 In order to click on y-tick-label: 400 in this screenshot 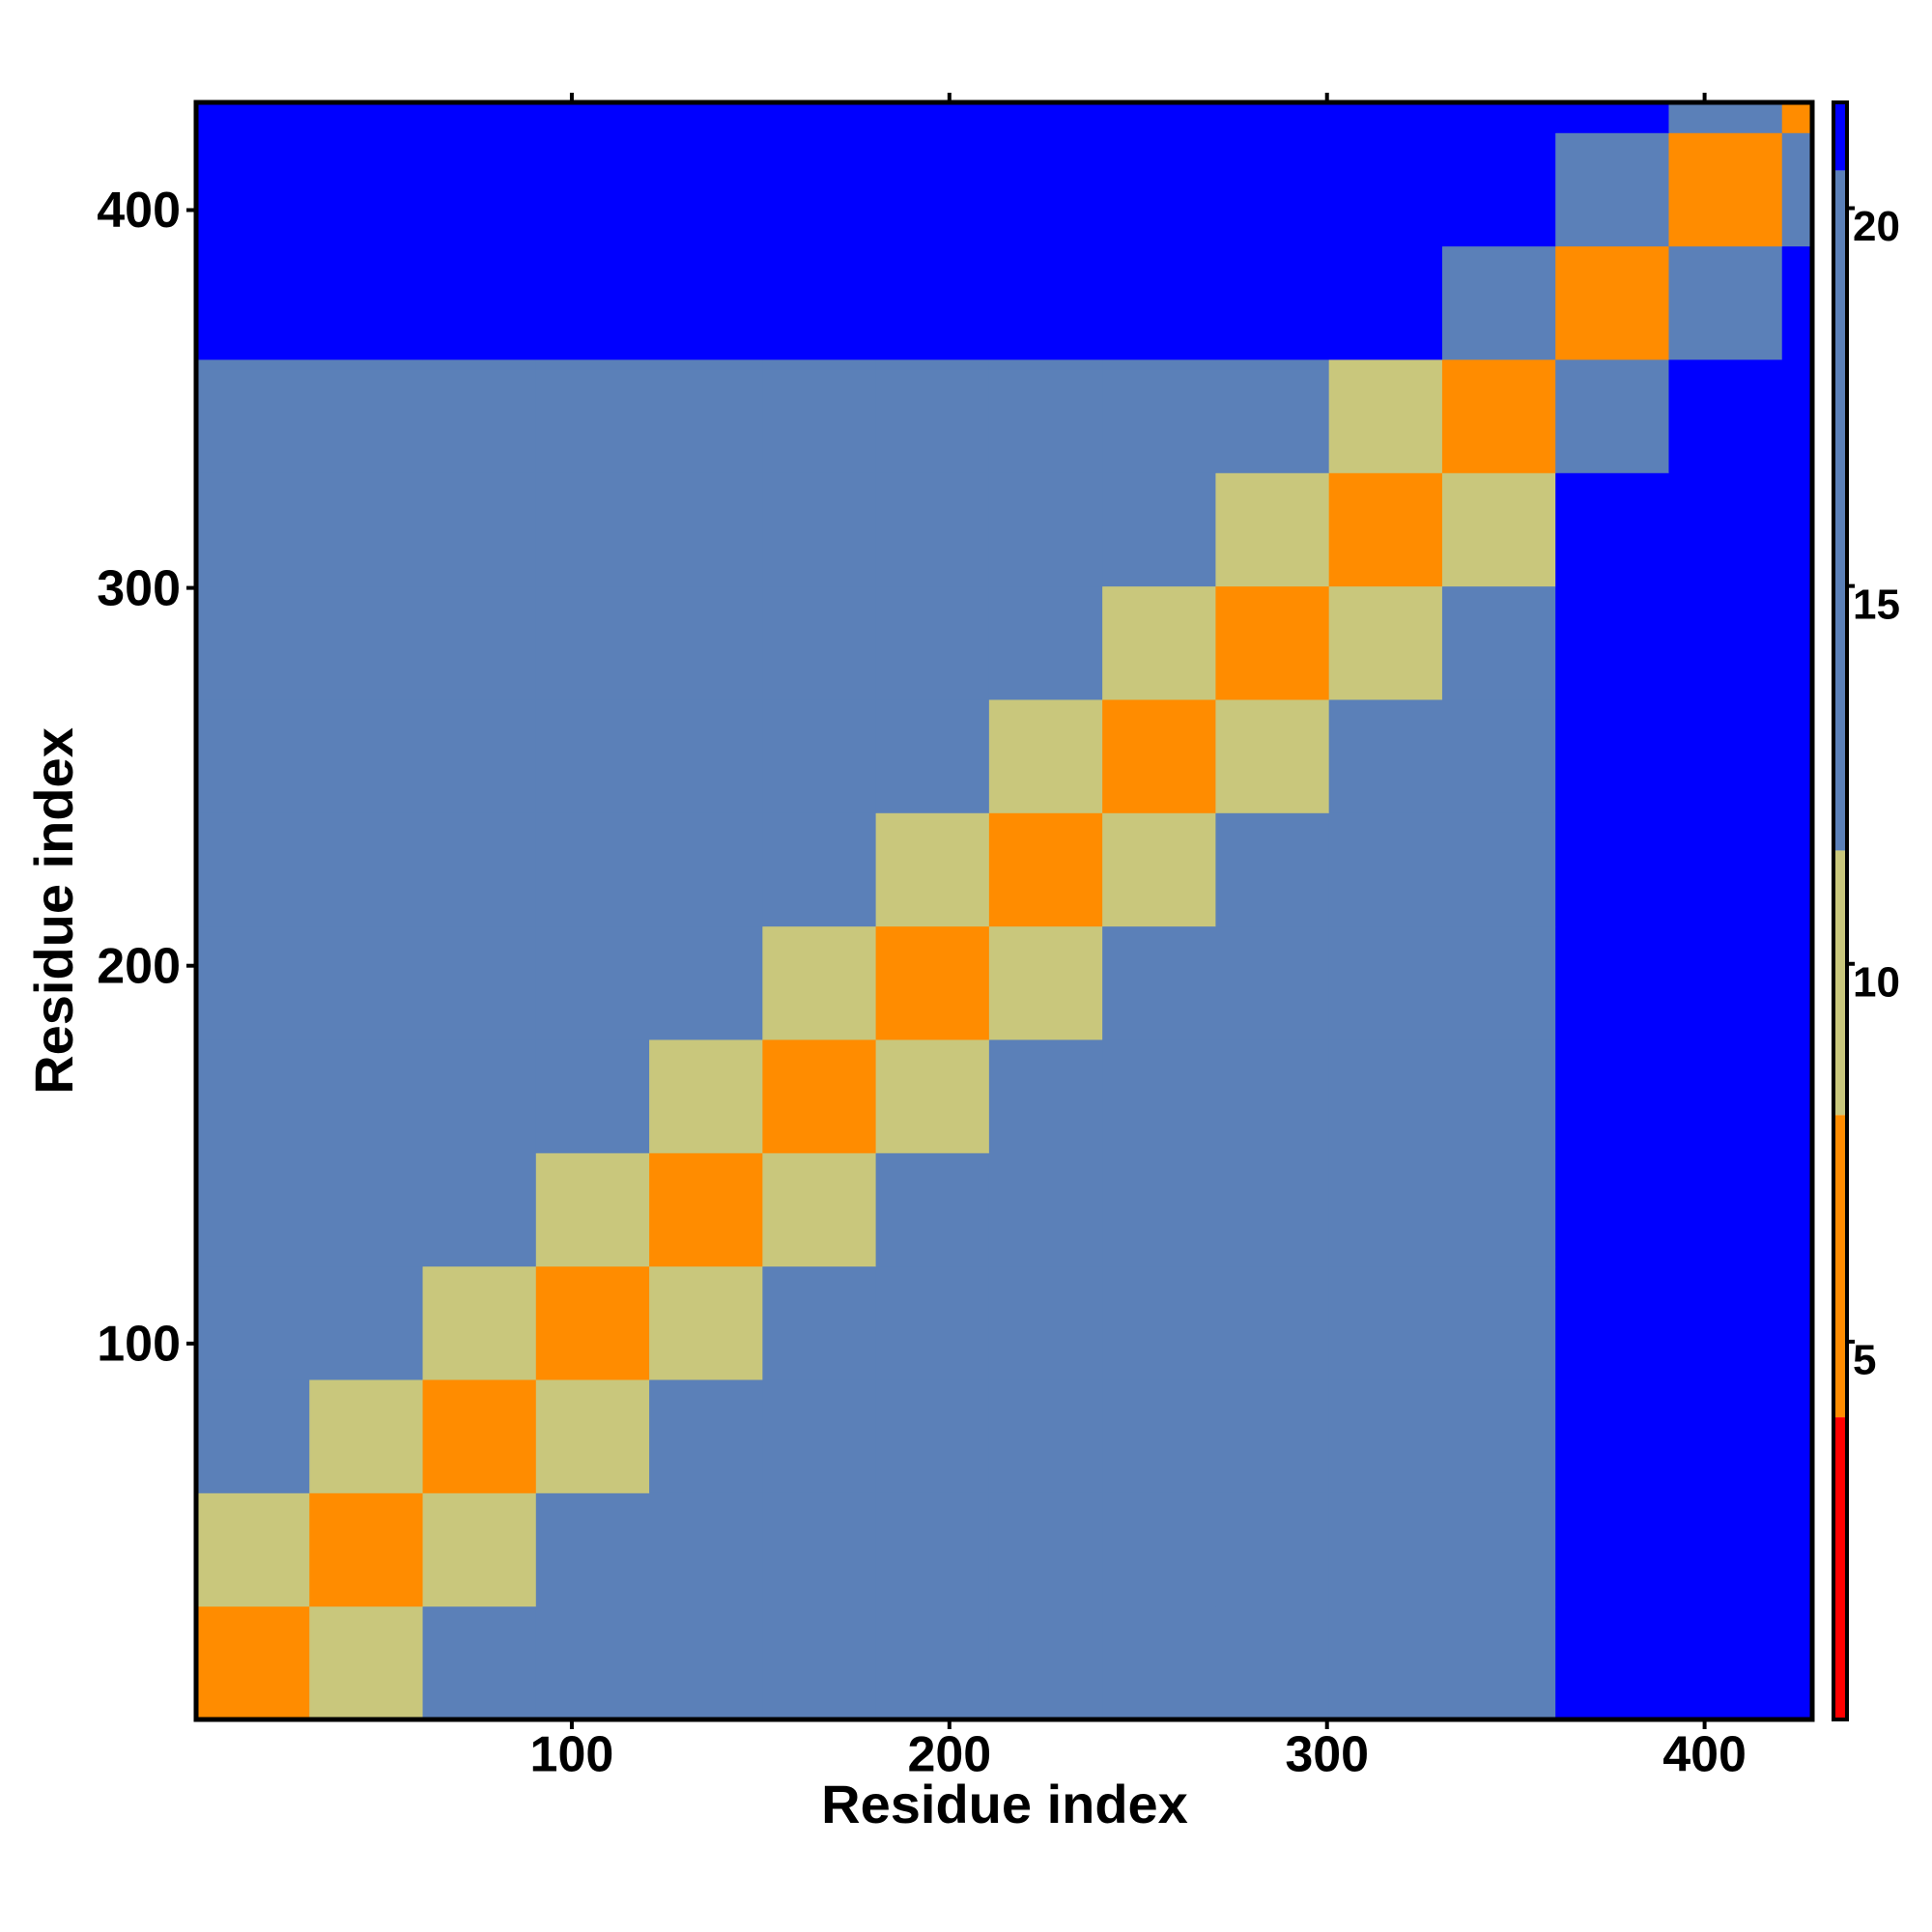, I will do `click(139, 211)`.